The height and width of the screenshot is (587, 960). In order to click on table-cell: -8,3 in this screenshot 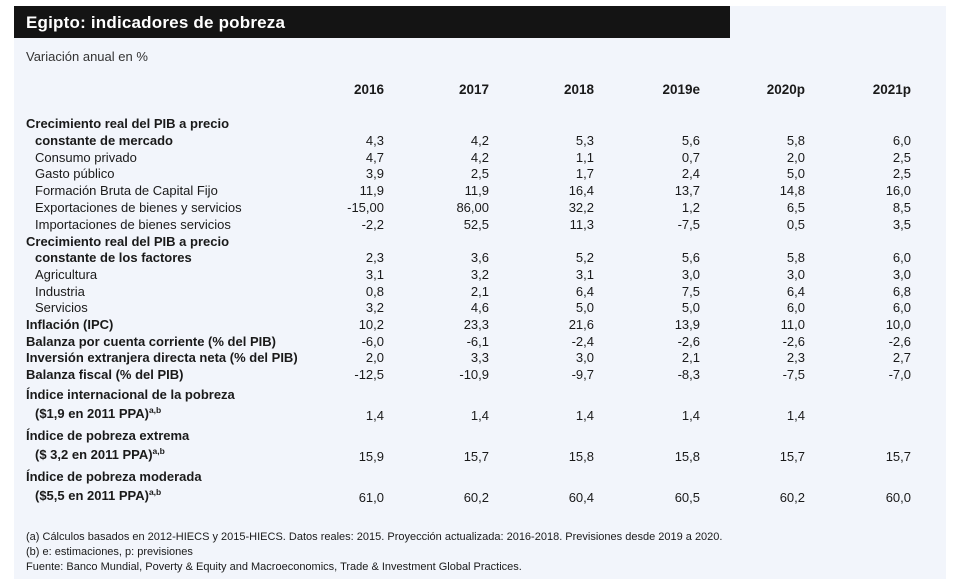, I will do `click(688, 374)`.